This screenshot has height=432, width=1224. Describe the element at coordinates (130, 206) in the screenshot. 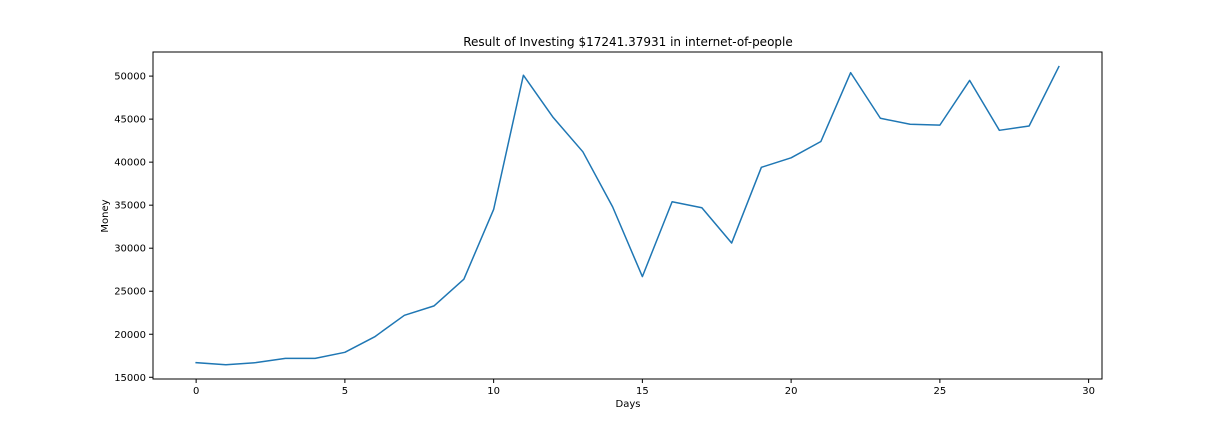

I see `y-tick-label: 35000` at that location.